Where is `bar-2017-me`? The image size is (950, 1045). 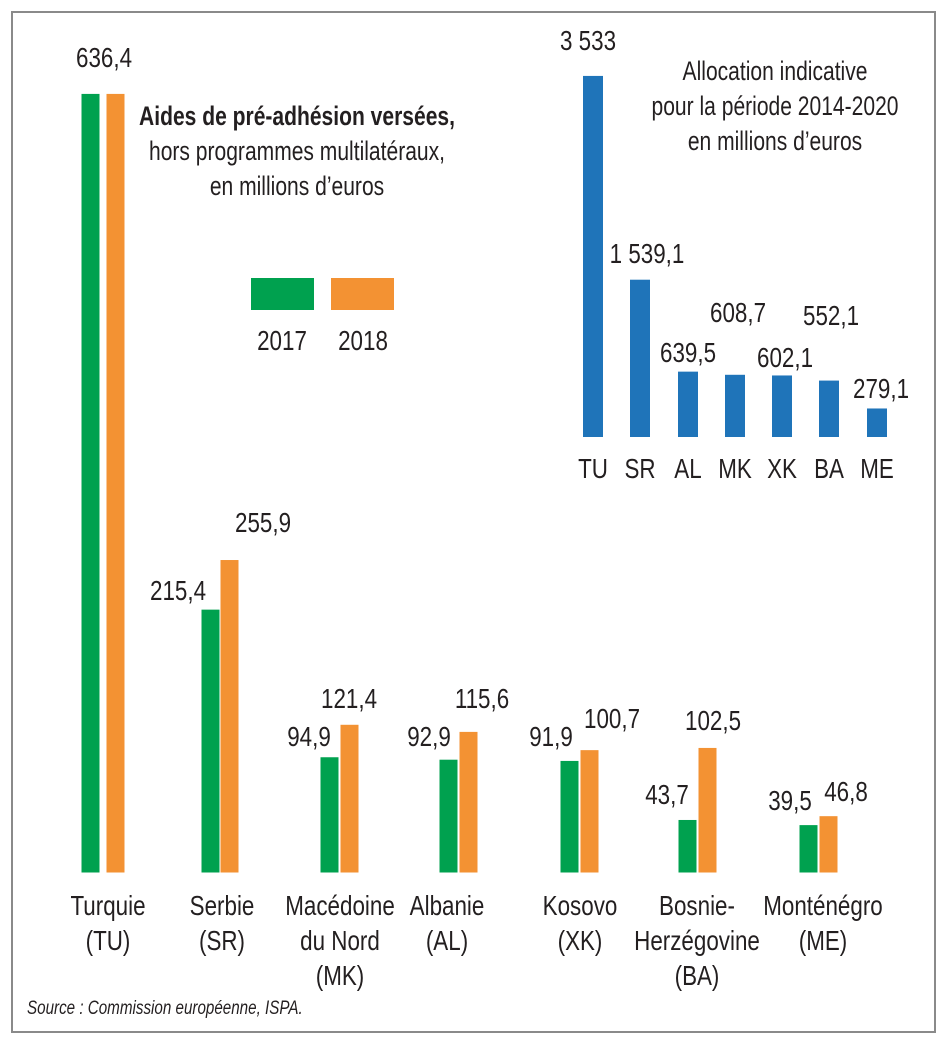 bar-2017-me is located at coordinates (808, 849).